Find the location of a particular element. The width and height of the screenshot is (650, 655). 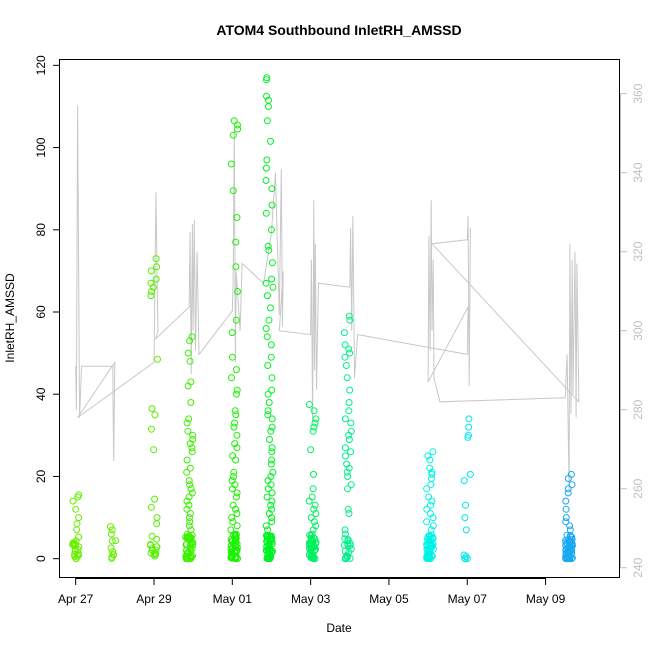

x-tick-label: Apr 27 is located at coordinates (76, 599).